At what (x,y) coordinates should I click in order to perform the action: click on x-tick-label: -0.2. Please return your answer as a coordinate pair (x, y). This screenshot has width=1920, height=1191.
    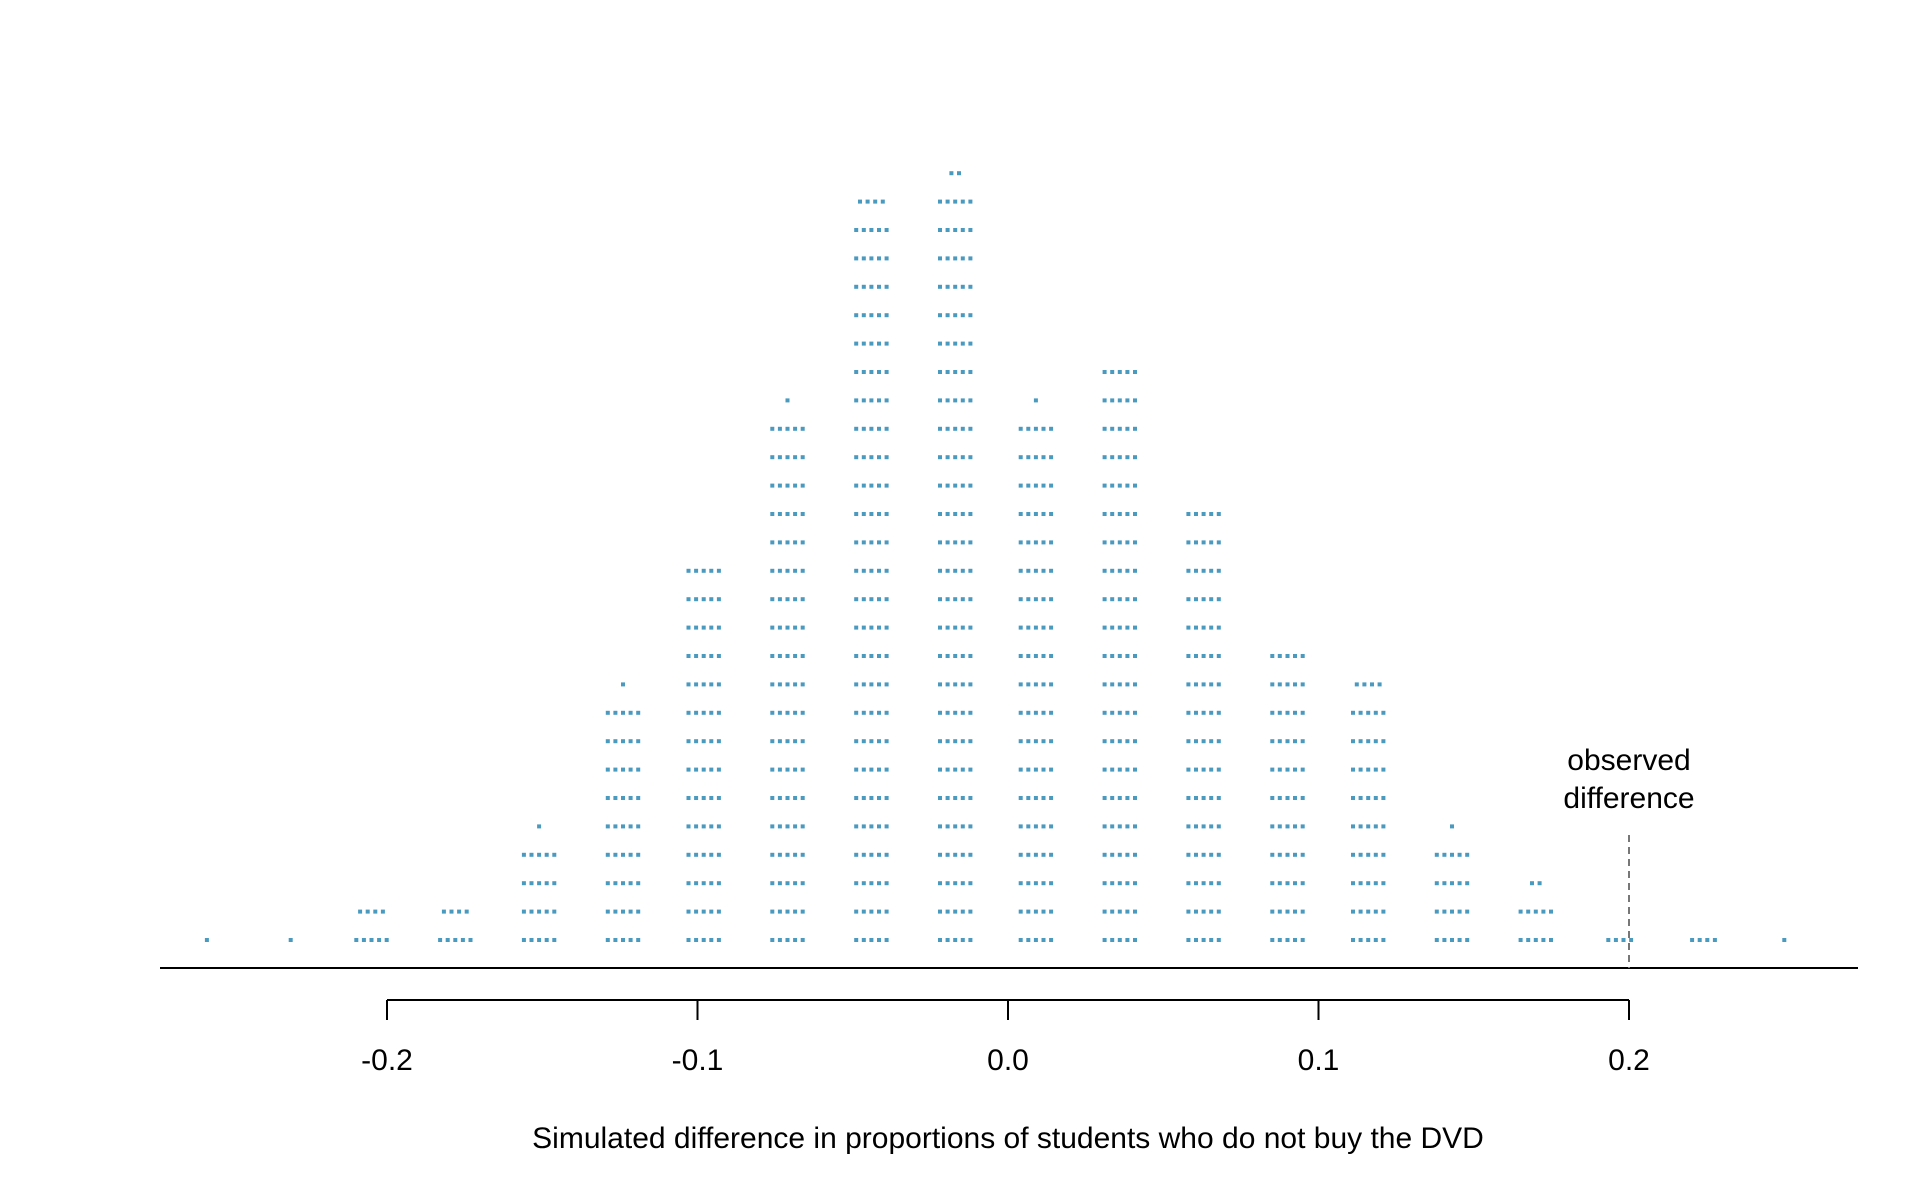
    Looking at the image, I should click on (387, 1060).